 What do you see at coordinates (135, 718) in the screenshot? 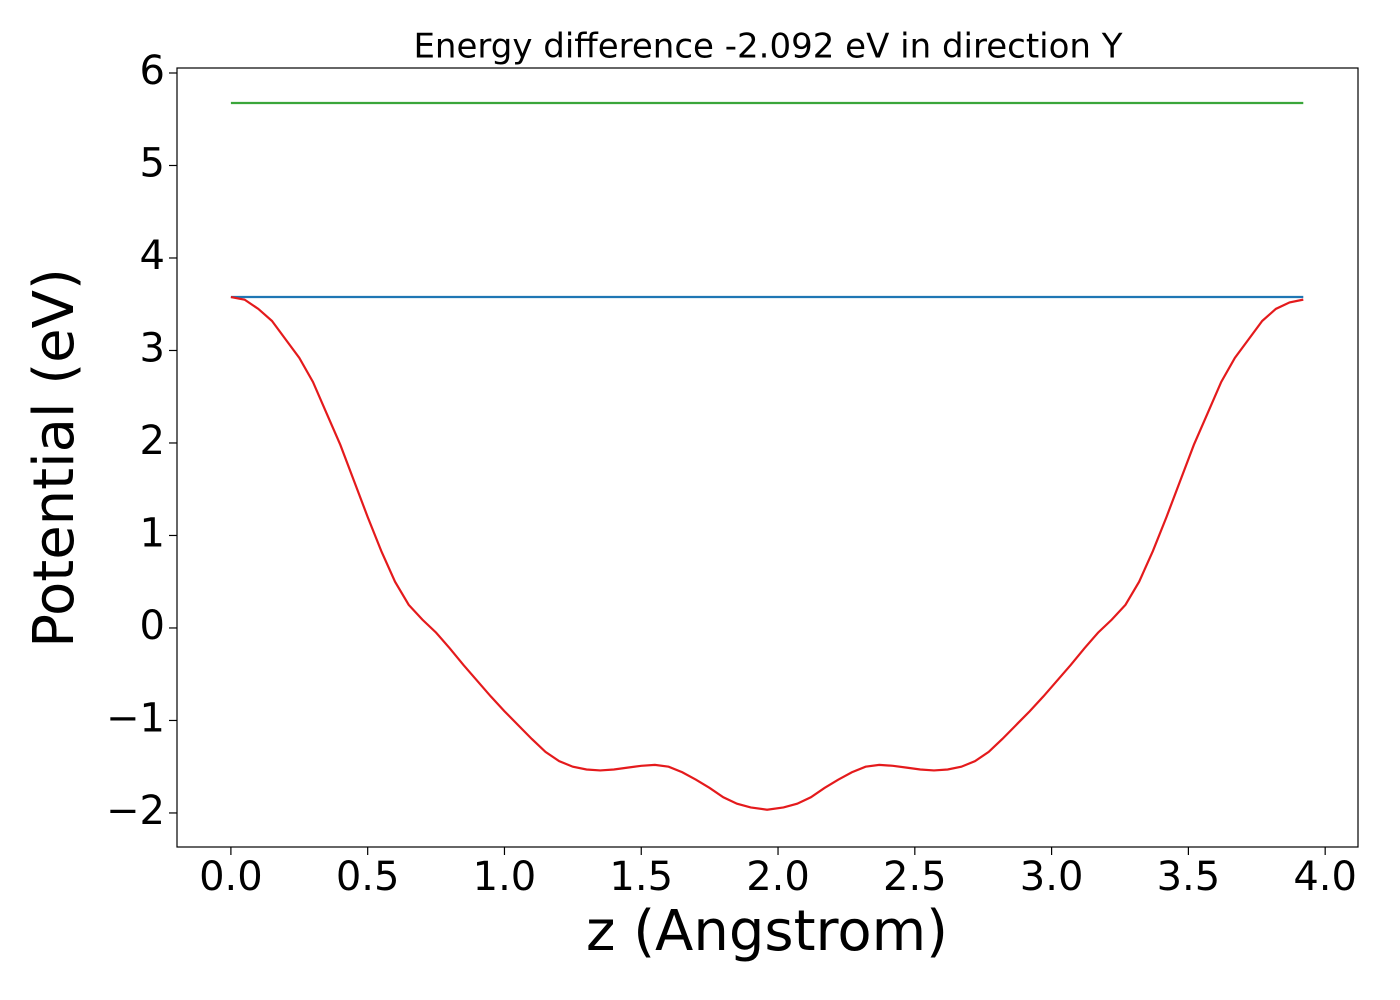
I see `y-tick-label: −1` at bounding box center [135, 718].